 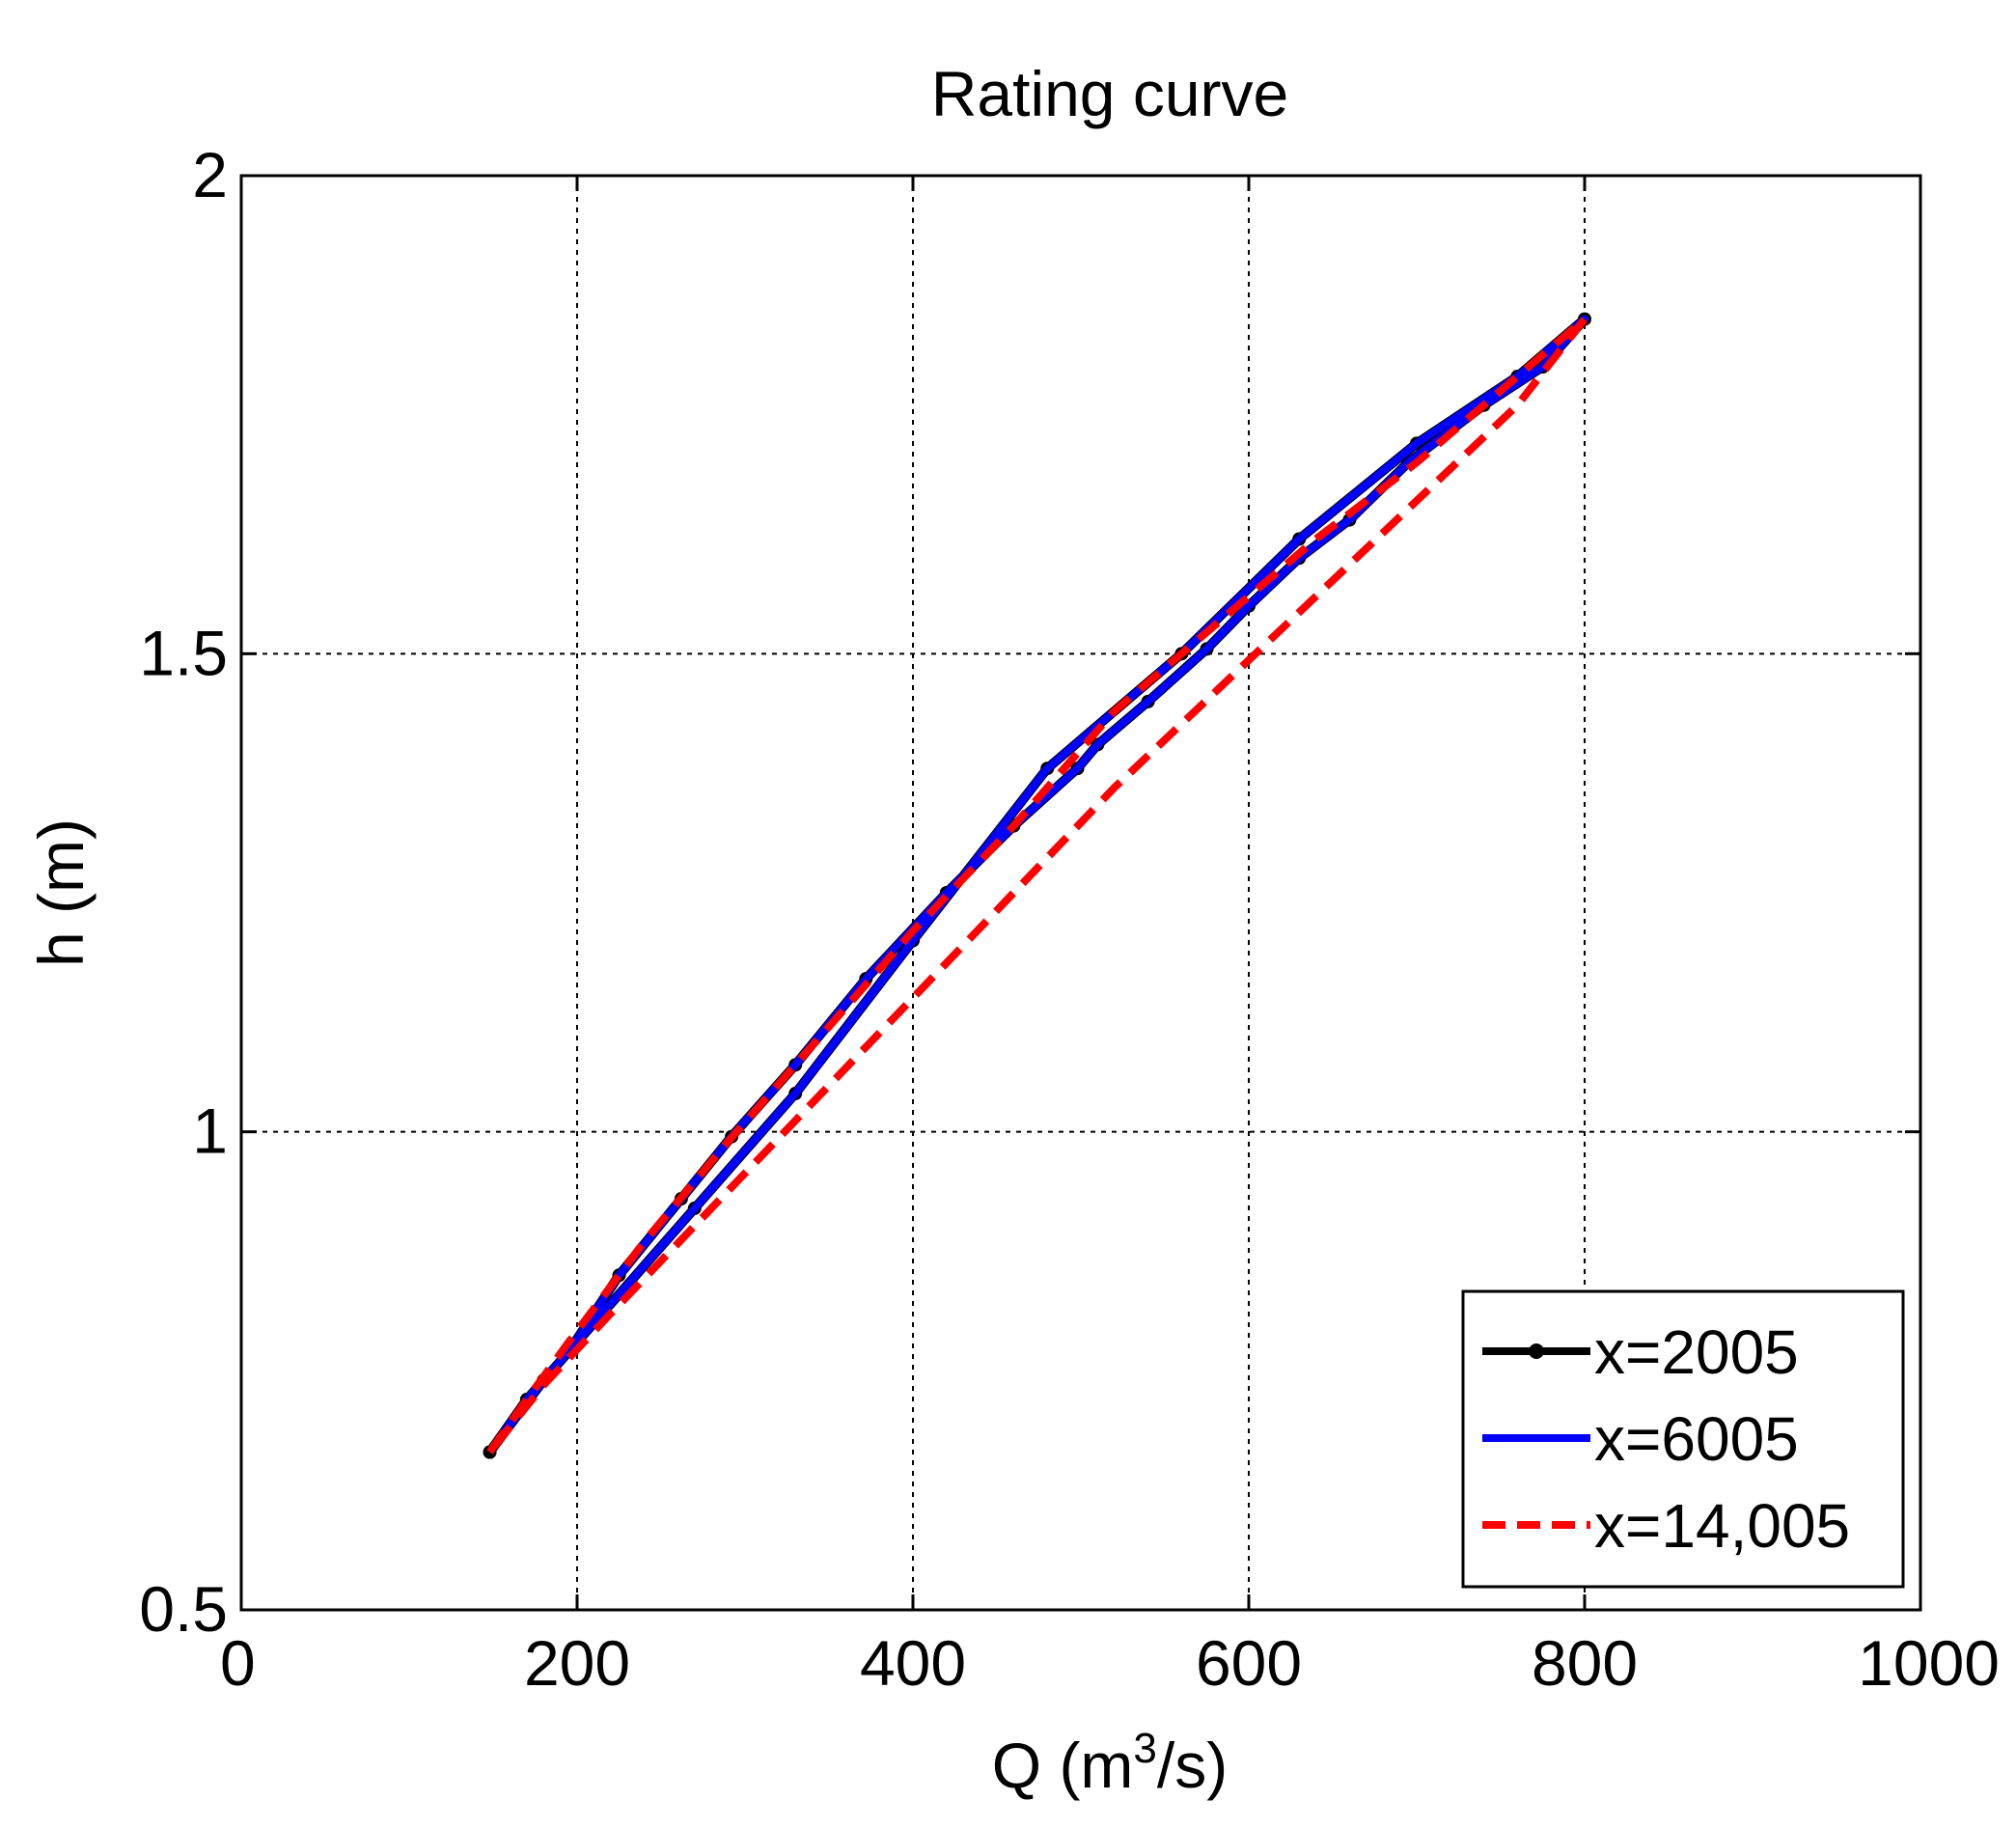 What do you see at coordinates (238, 1663) in the screenshot?
I see `x-tick-label-0: 0` at bounding box center [238, 1663].